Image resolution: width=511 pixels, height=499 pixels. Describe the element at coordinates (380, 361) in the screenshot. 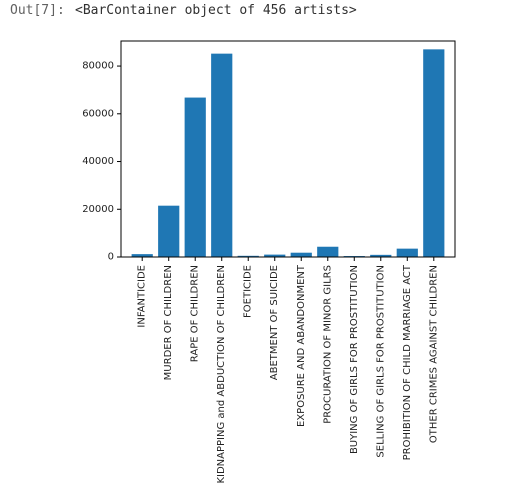

I see `x-tick-label: SELLING OF GIRLS FOR PROSTITUTION` at that location.